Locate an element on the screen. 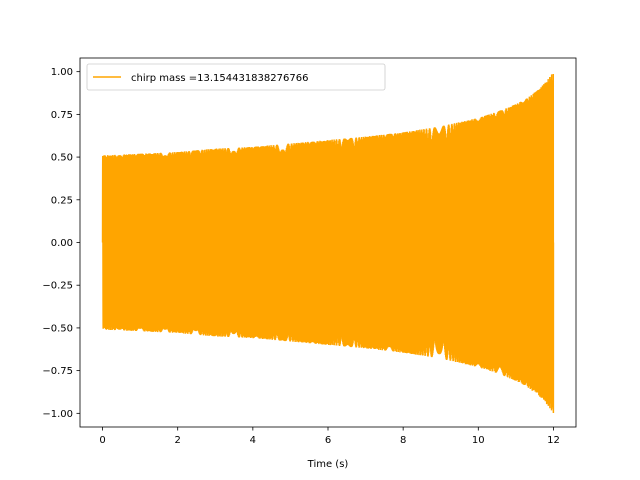  y-tick-label: 0.75 is located at coordinates (62, 115).